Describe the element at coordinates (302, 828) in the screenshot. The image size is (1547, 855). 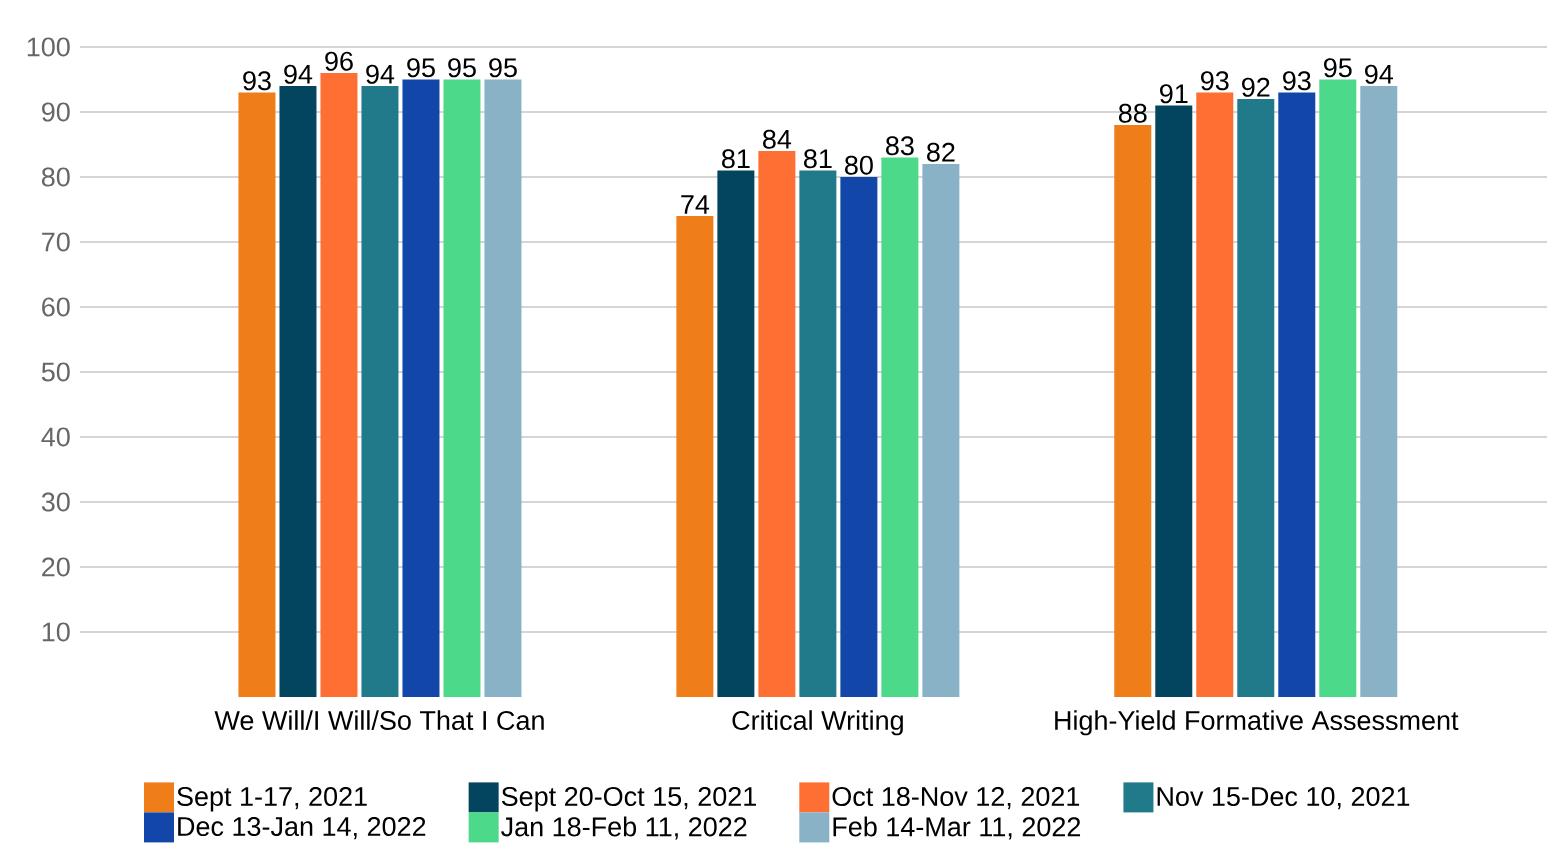
I see `legend-label: Dec 13-Jan 14, 2022` at that location.